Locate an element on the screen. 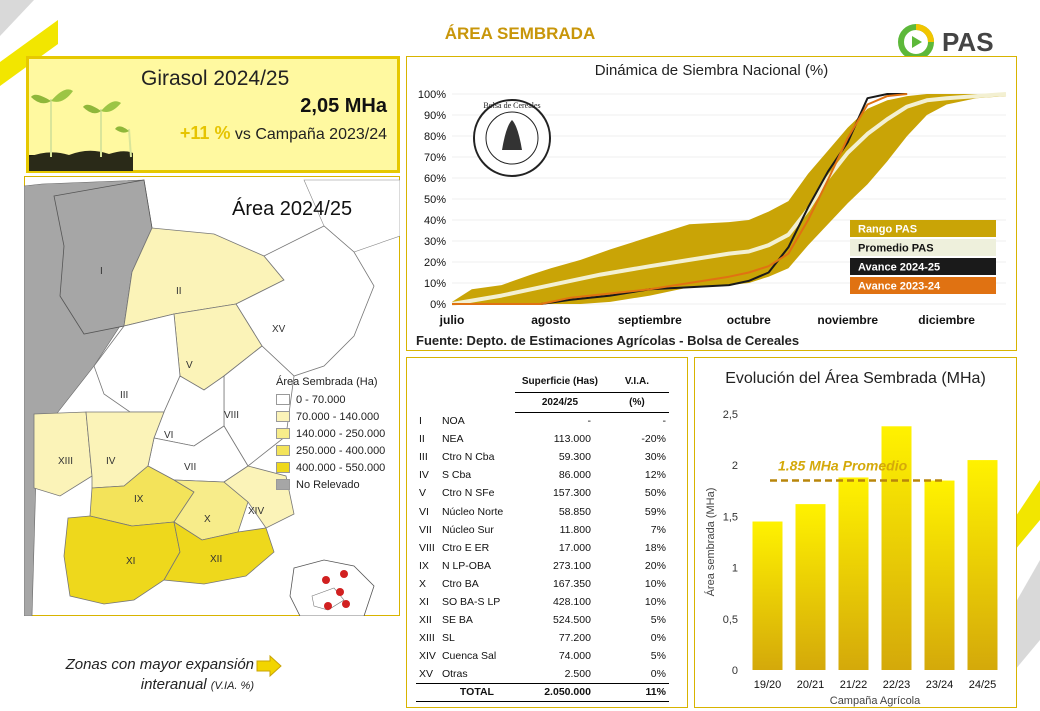 This screenshot has width=1040, height=711. legend-label: 70.000 - 140.000 is located at coordinates (338, 416).